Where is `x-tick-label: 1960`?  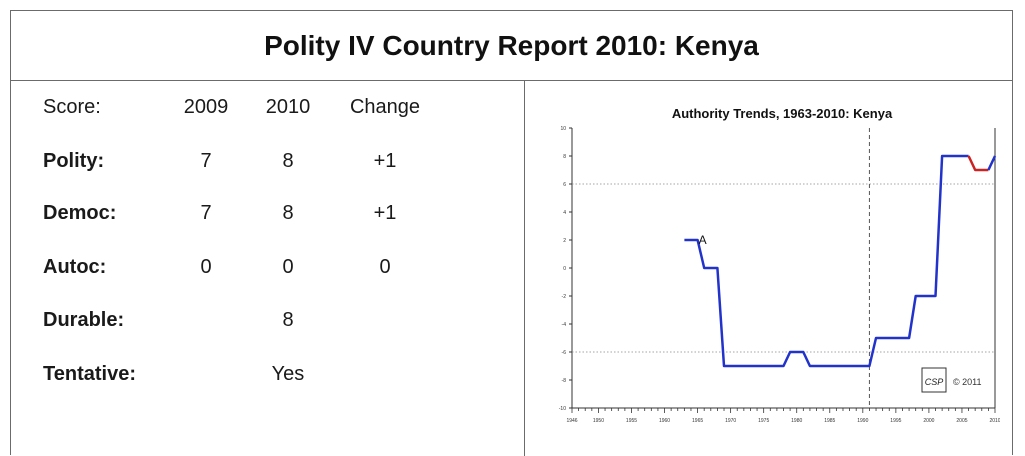
x-tick-label: 1960 is located at coordinates (664, 421).